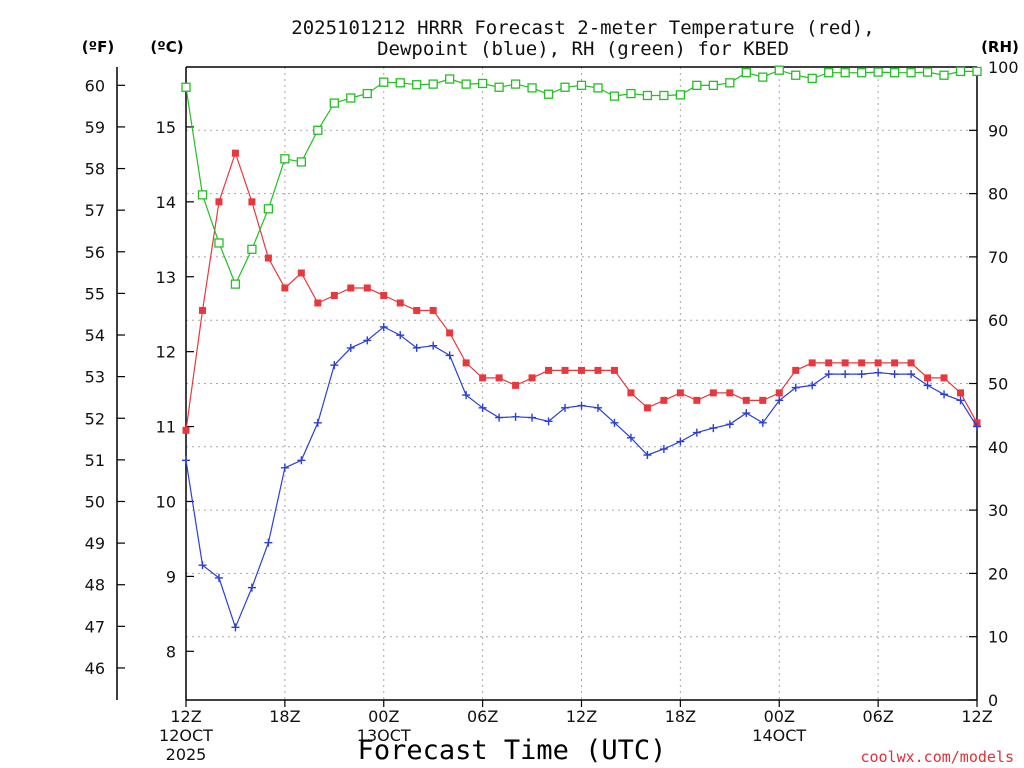  Describe the element at coordinates (185, 716) in the screenshot. I see `time-tick-label: 12Z` at that location.